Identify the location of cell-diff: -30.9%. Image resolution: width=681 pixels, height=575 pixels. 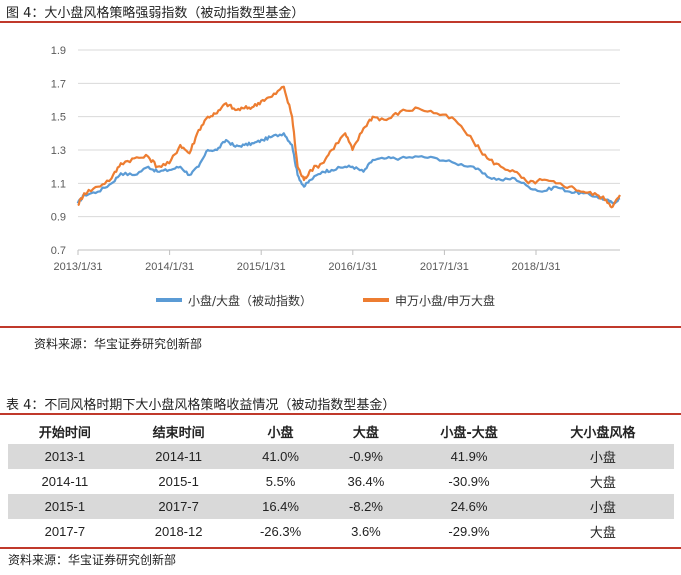
(469, 481).